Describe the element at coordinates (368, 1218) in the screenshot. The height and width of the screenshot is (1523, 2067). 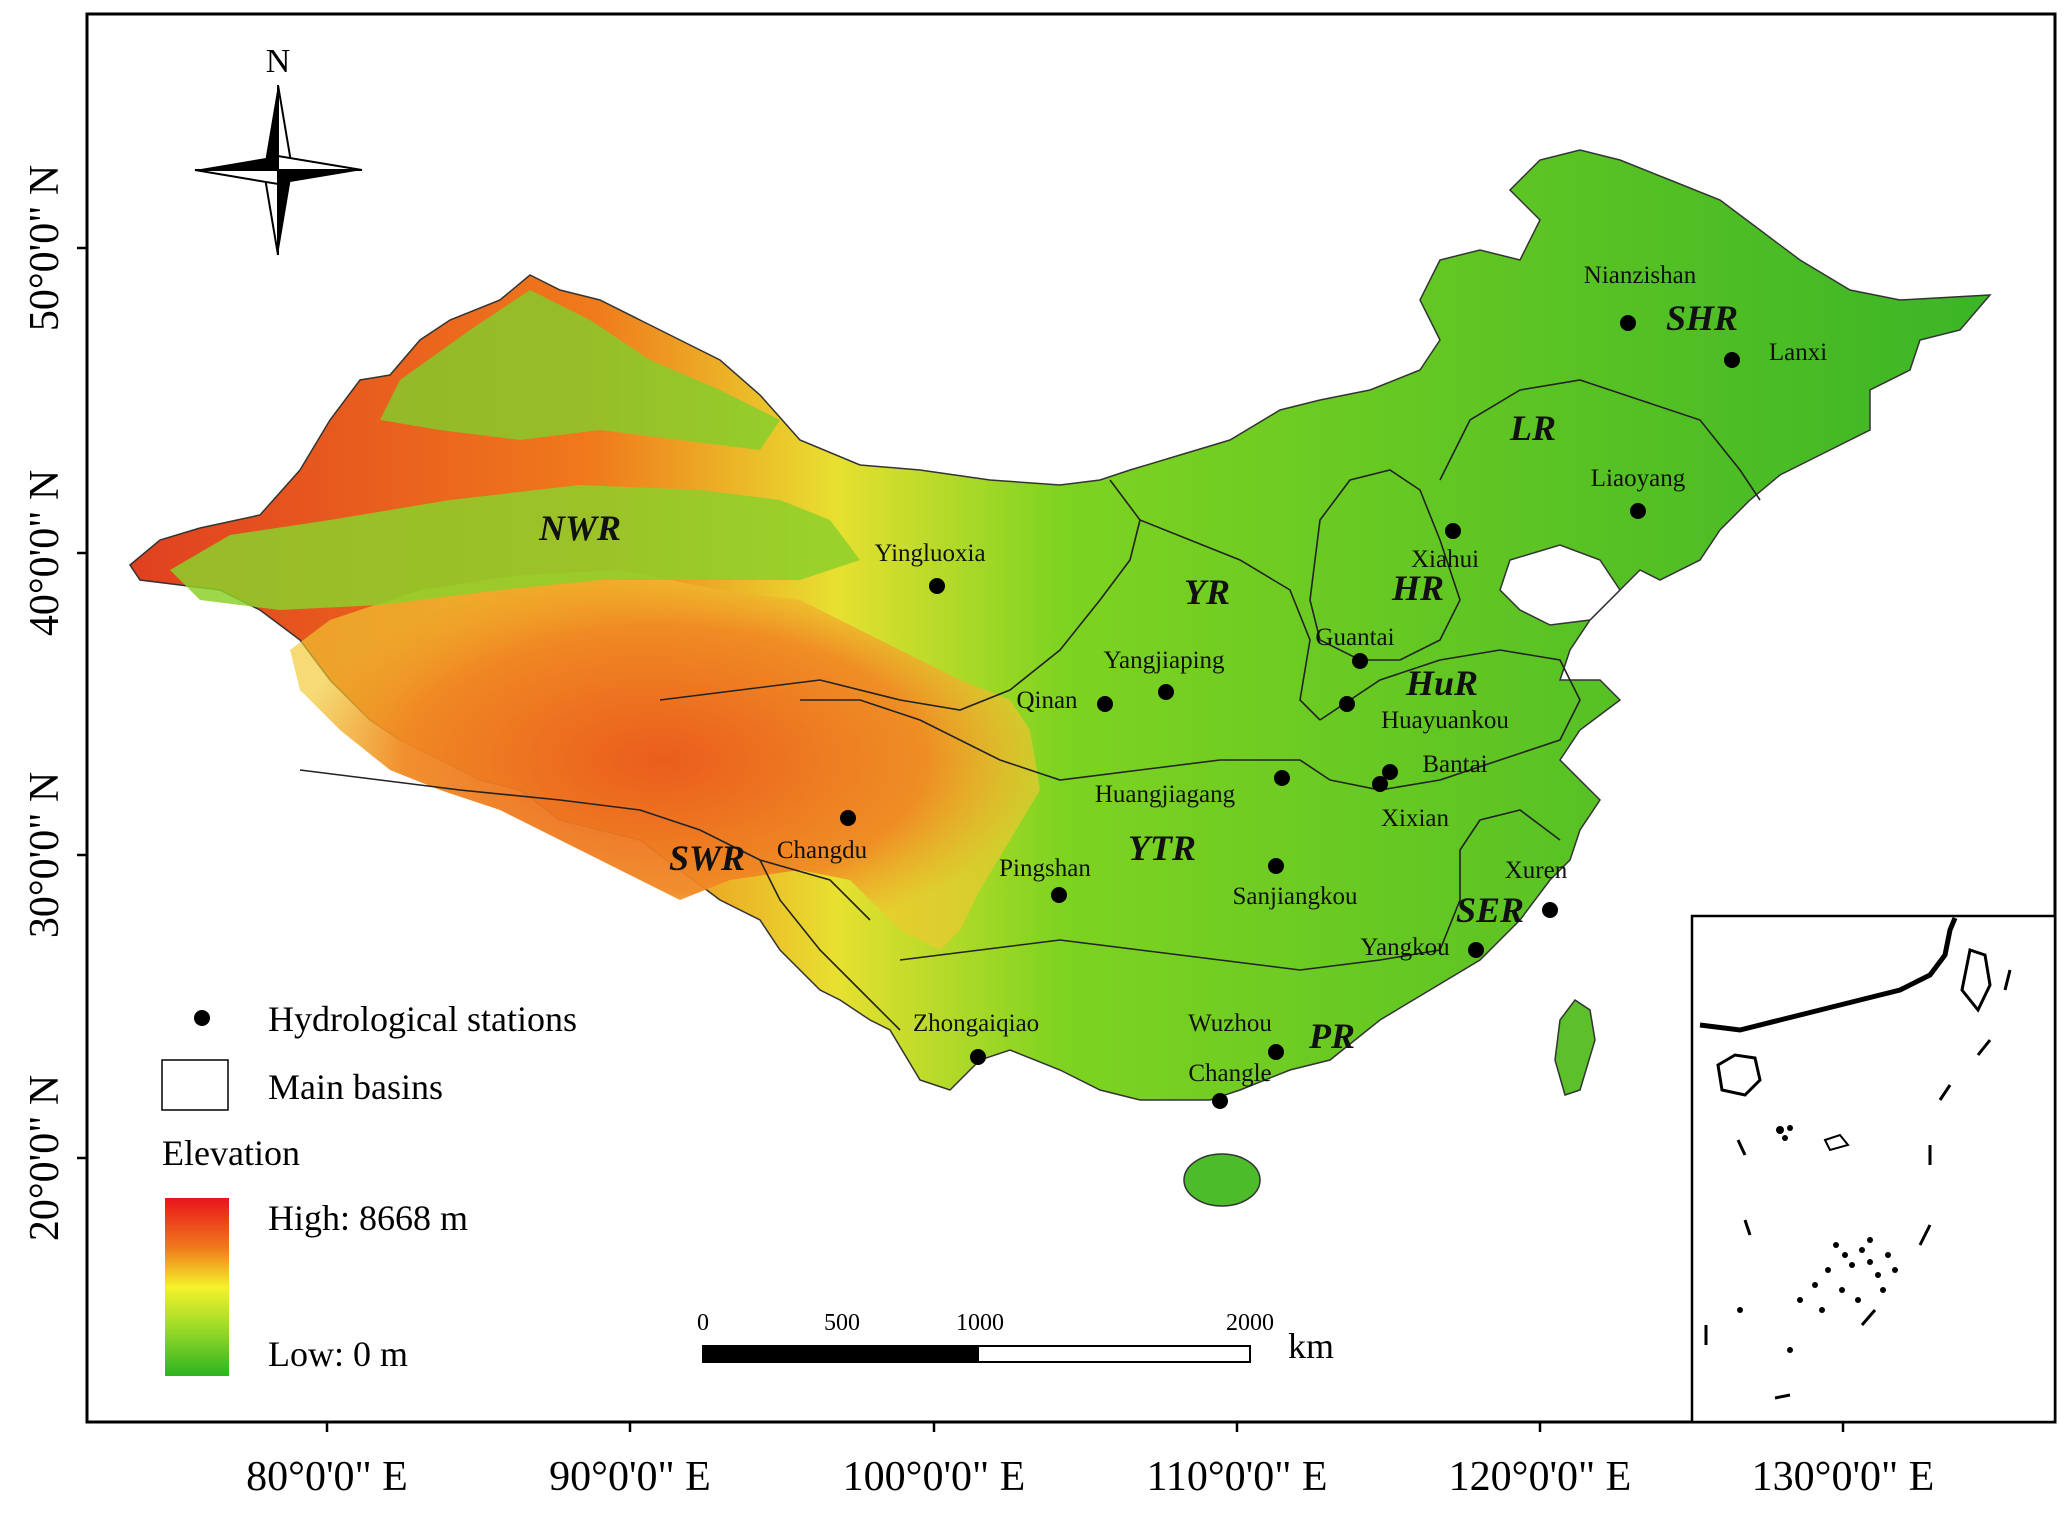
I see `legend-high-label: High: 8668 m` at that location.